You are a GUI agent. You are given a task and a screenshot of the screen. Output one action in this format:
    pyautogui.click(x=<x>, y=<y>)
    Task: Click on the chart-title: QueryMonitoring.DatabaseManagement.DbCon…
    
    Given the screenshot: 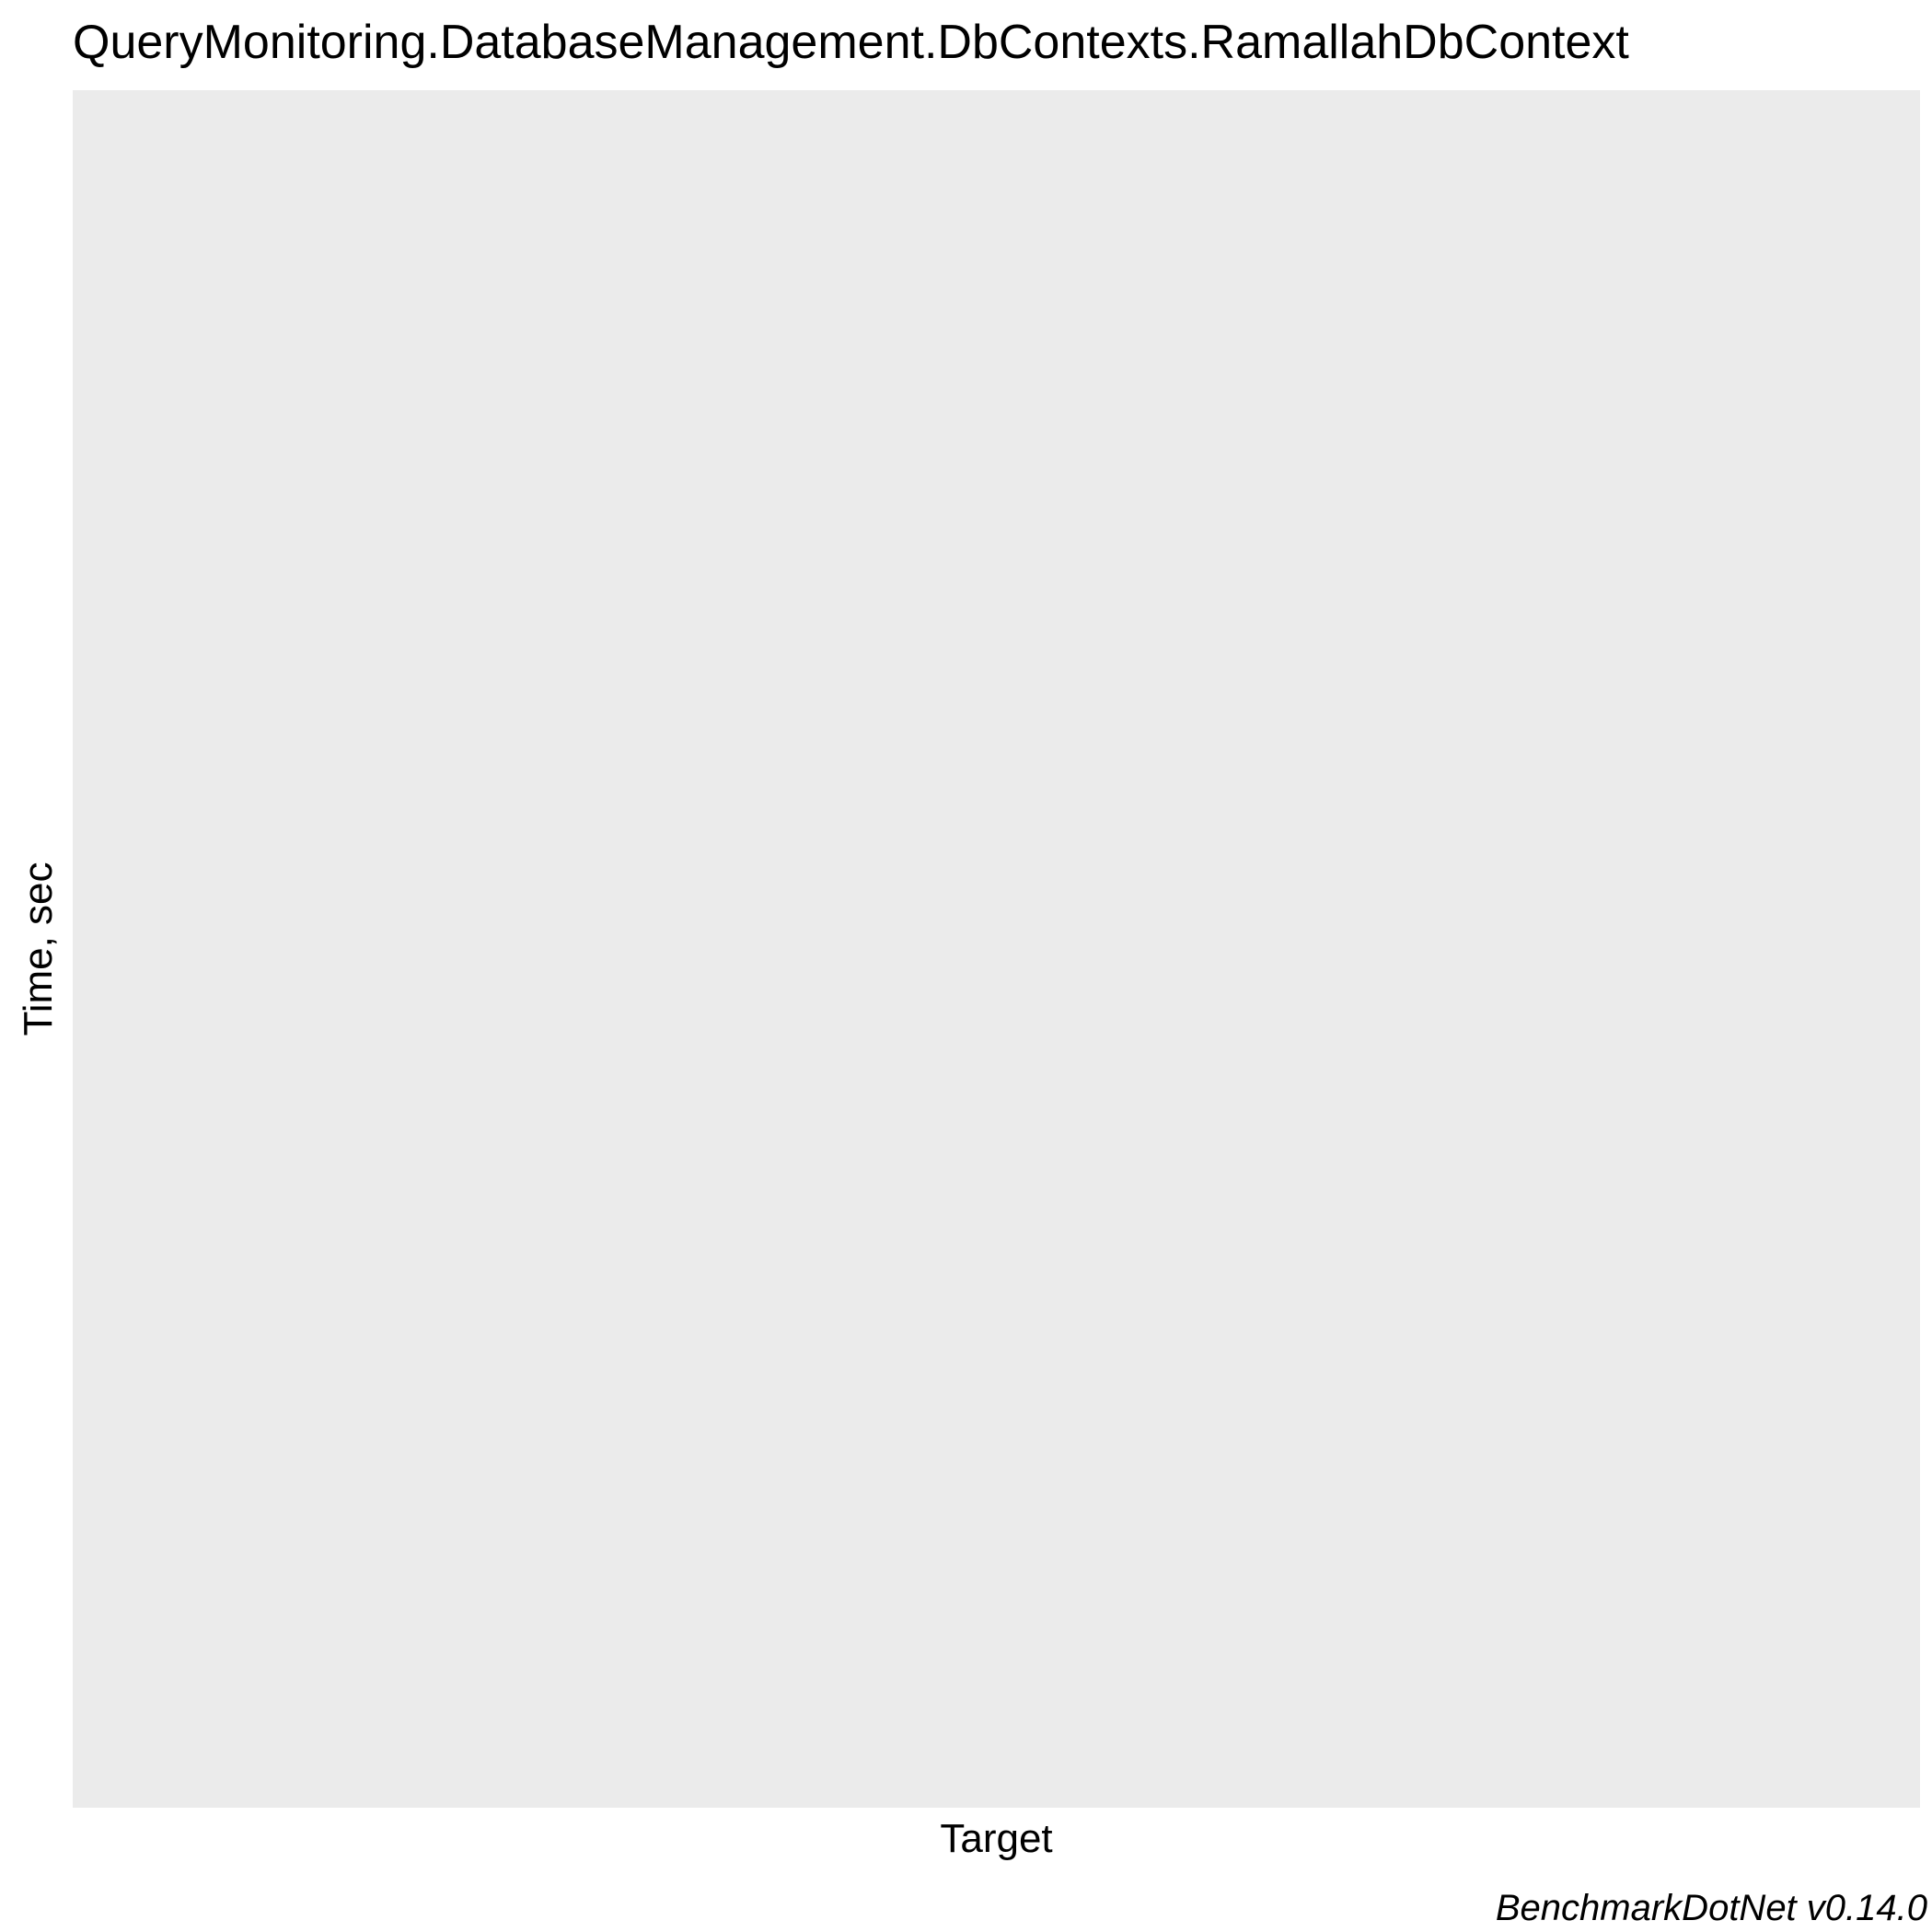 What is the action you would take?
    pyautogui.click(x=851, y=42)
    